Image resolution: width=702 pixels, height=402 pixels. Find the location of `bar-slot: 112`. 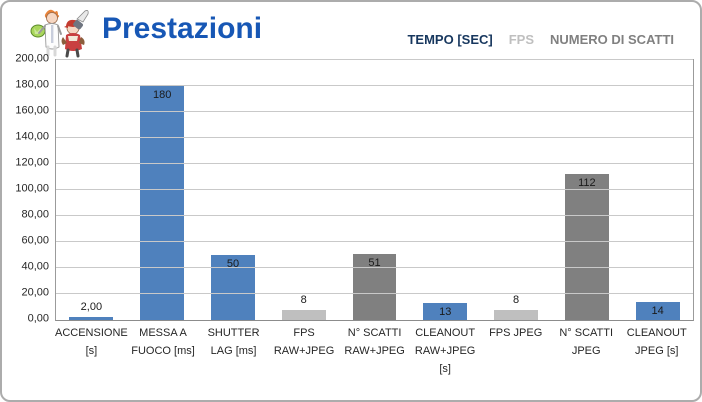

bar-slot: 112 is located at coordinates (586, 190).